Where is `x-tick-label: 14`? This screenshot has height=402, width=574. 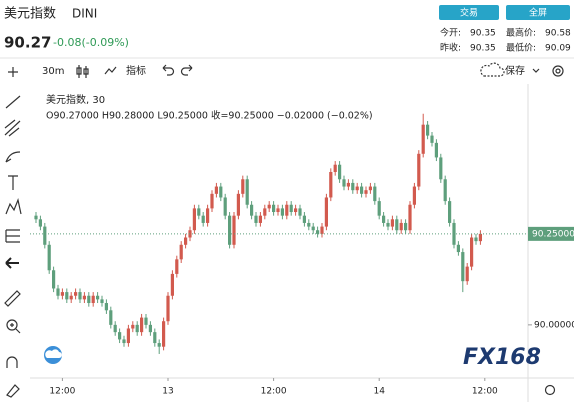
x-tick-label: 14 is located at coordinates (379, 392).